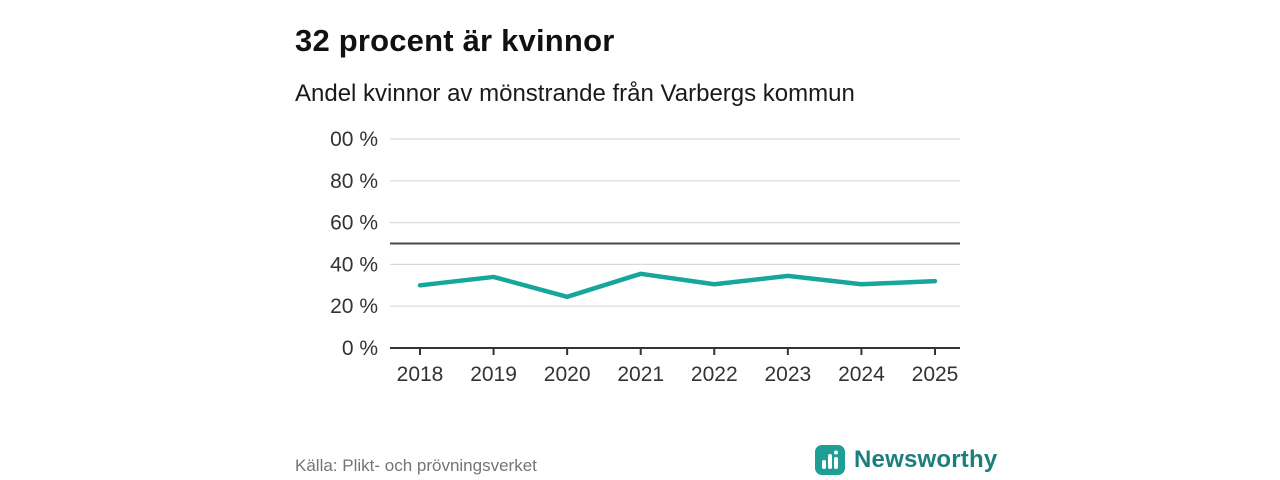  I want to click on newsworthy-logo-text: Newsworthy, so click(926, 459).